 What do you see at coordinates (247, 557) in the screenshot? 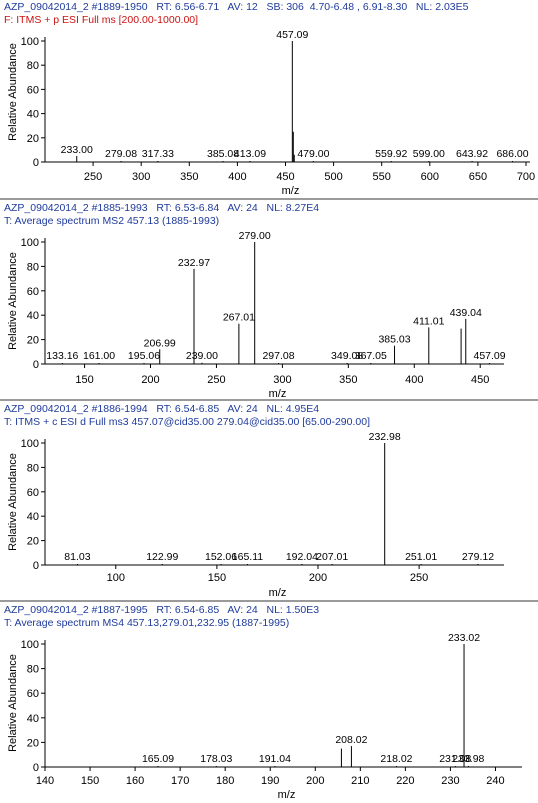
I see `peak-label: 165.11` at bounding box center [247, 557].